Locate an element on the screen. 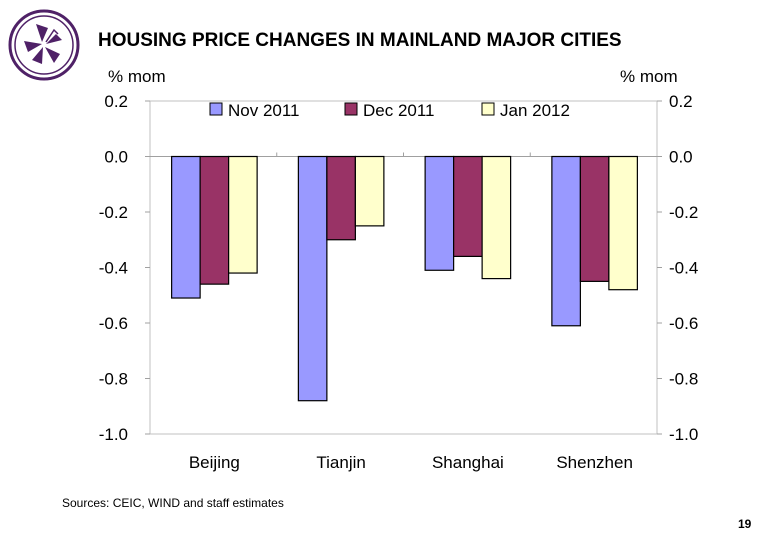 The width and height of the screenshot is (768, 540). category-label: Beijing is located at coordinates (214, 462).